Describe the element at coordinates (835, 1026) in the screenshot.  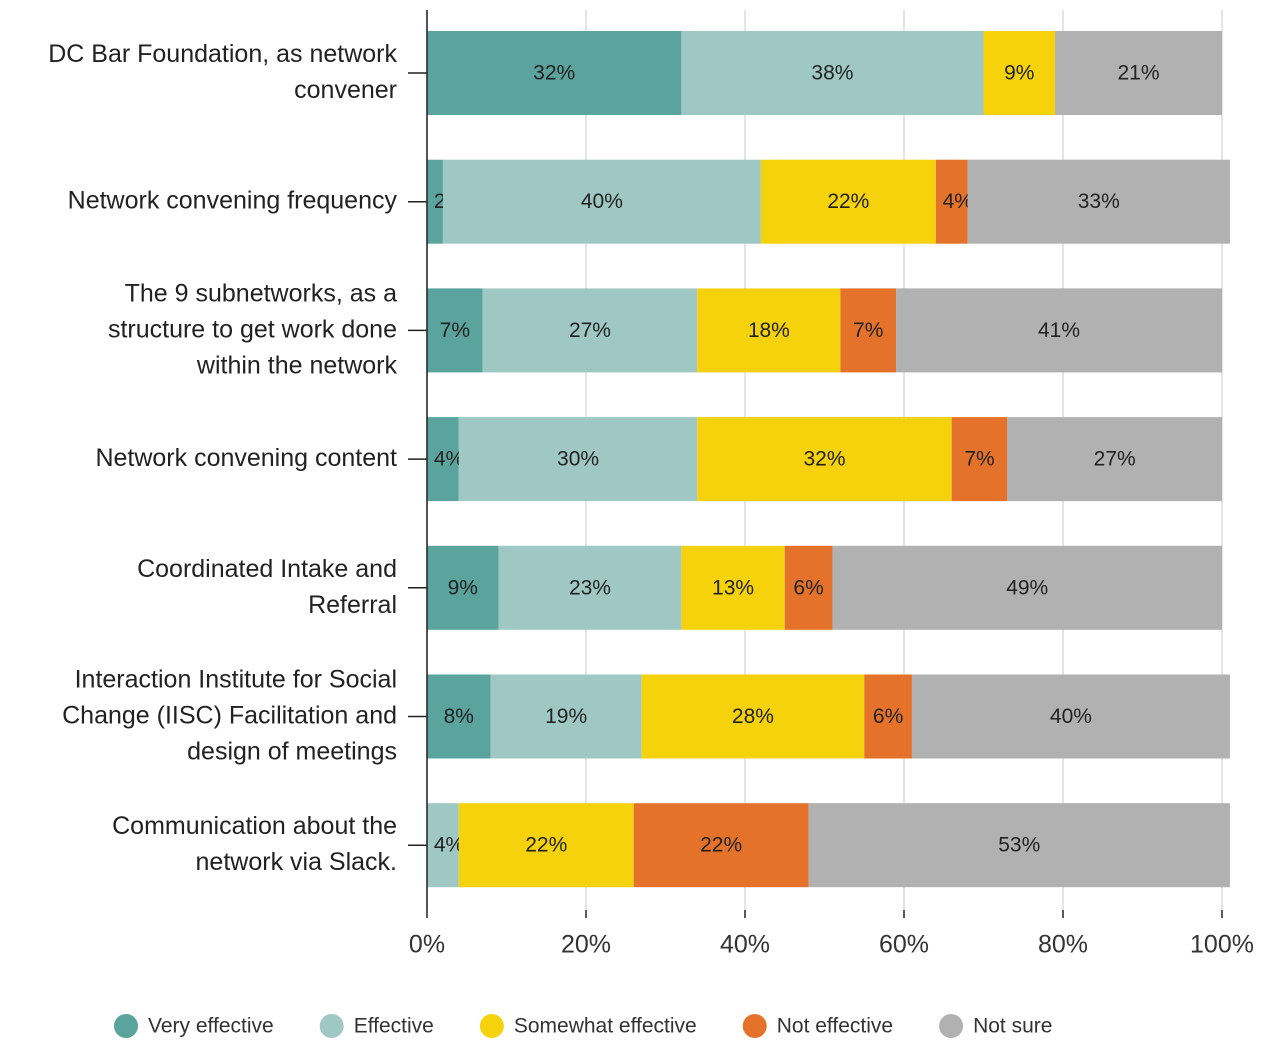
I see `legend-label: Not effective` at that location.